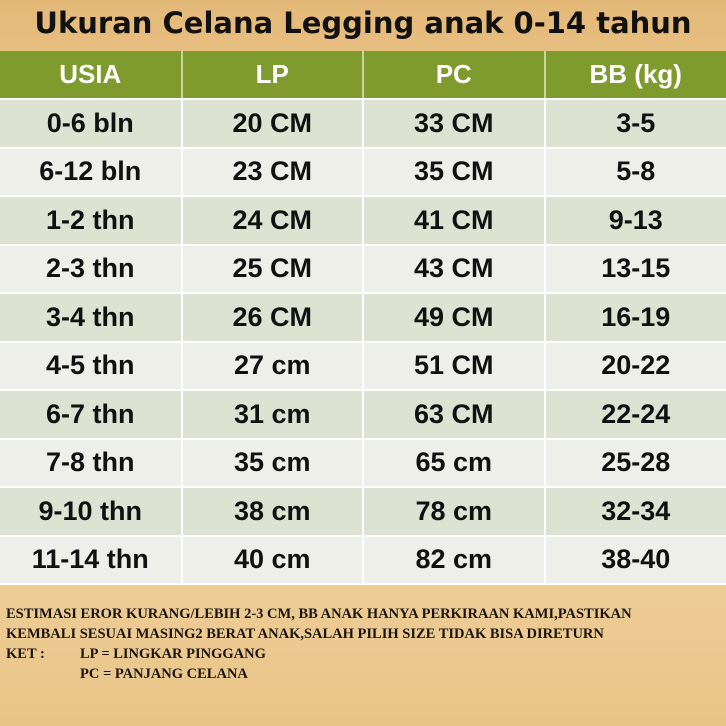 The height and width of the screenshot is (726, 726). Describe the element at coordinates (454, 221) in the screenshot. I see `cell-pc: 41 CM` at that location.